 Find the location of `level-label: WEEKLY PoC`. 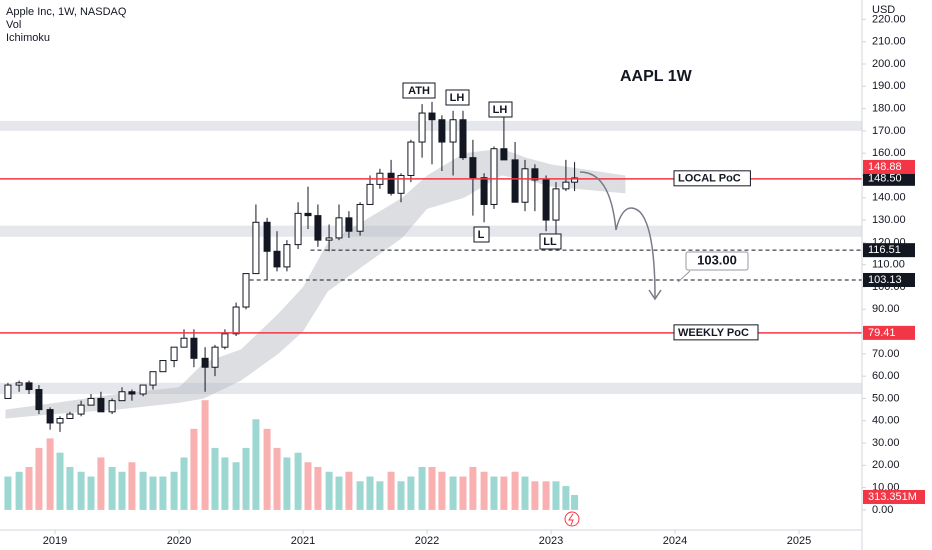

level-label: WEEKLY PoC is located at coordinates (713, 333).